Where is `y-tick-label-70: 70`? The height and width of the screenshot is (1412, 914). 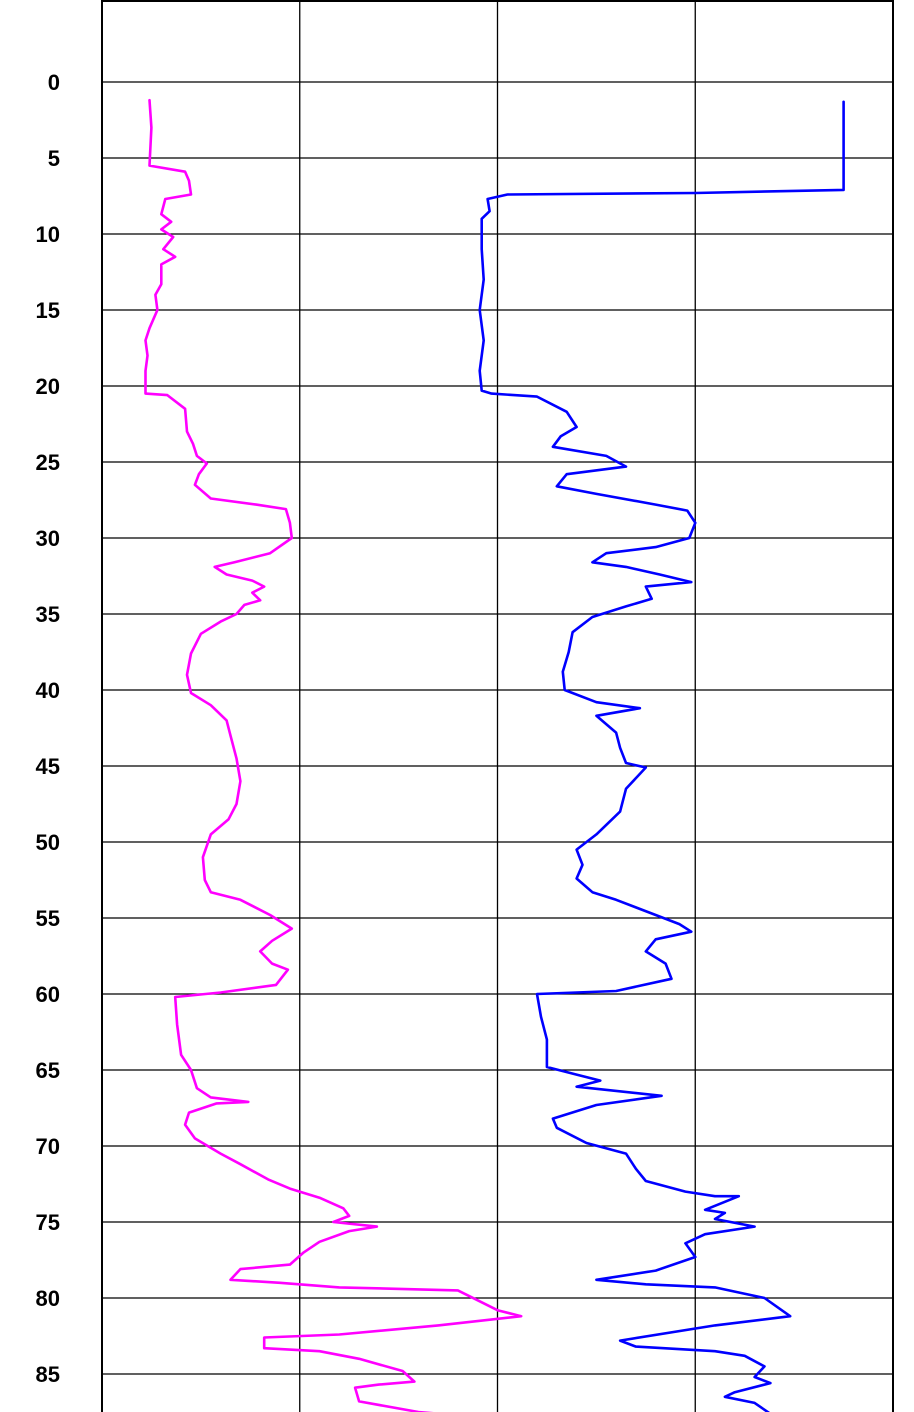 y-tick-label-70: 70 is located at coordinates (48, 1146).